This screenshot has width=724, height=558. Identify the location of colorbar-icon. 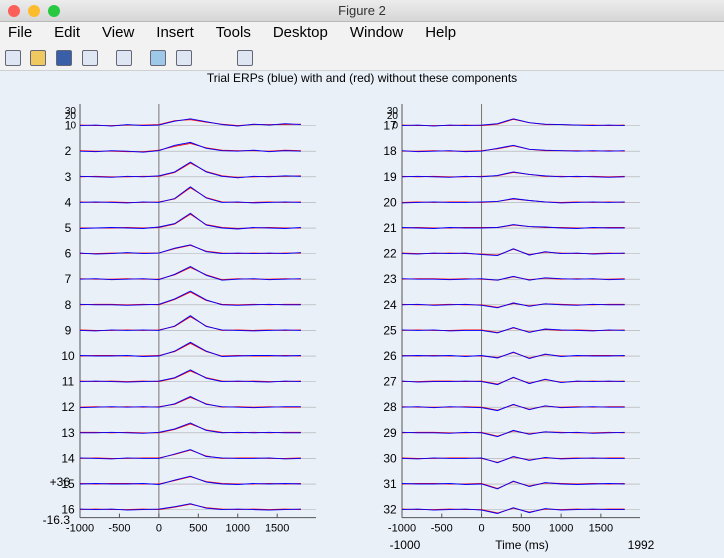
(158, 58).